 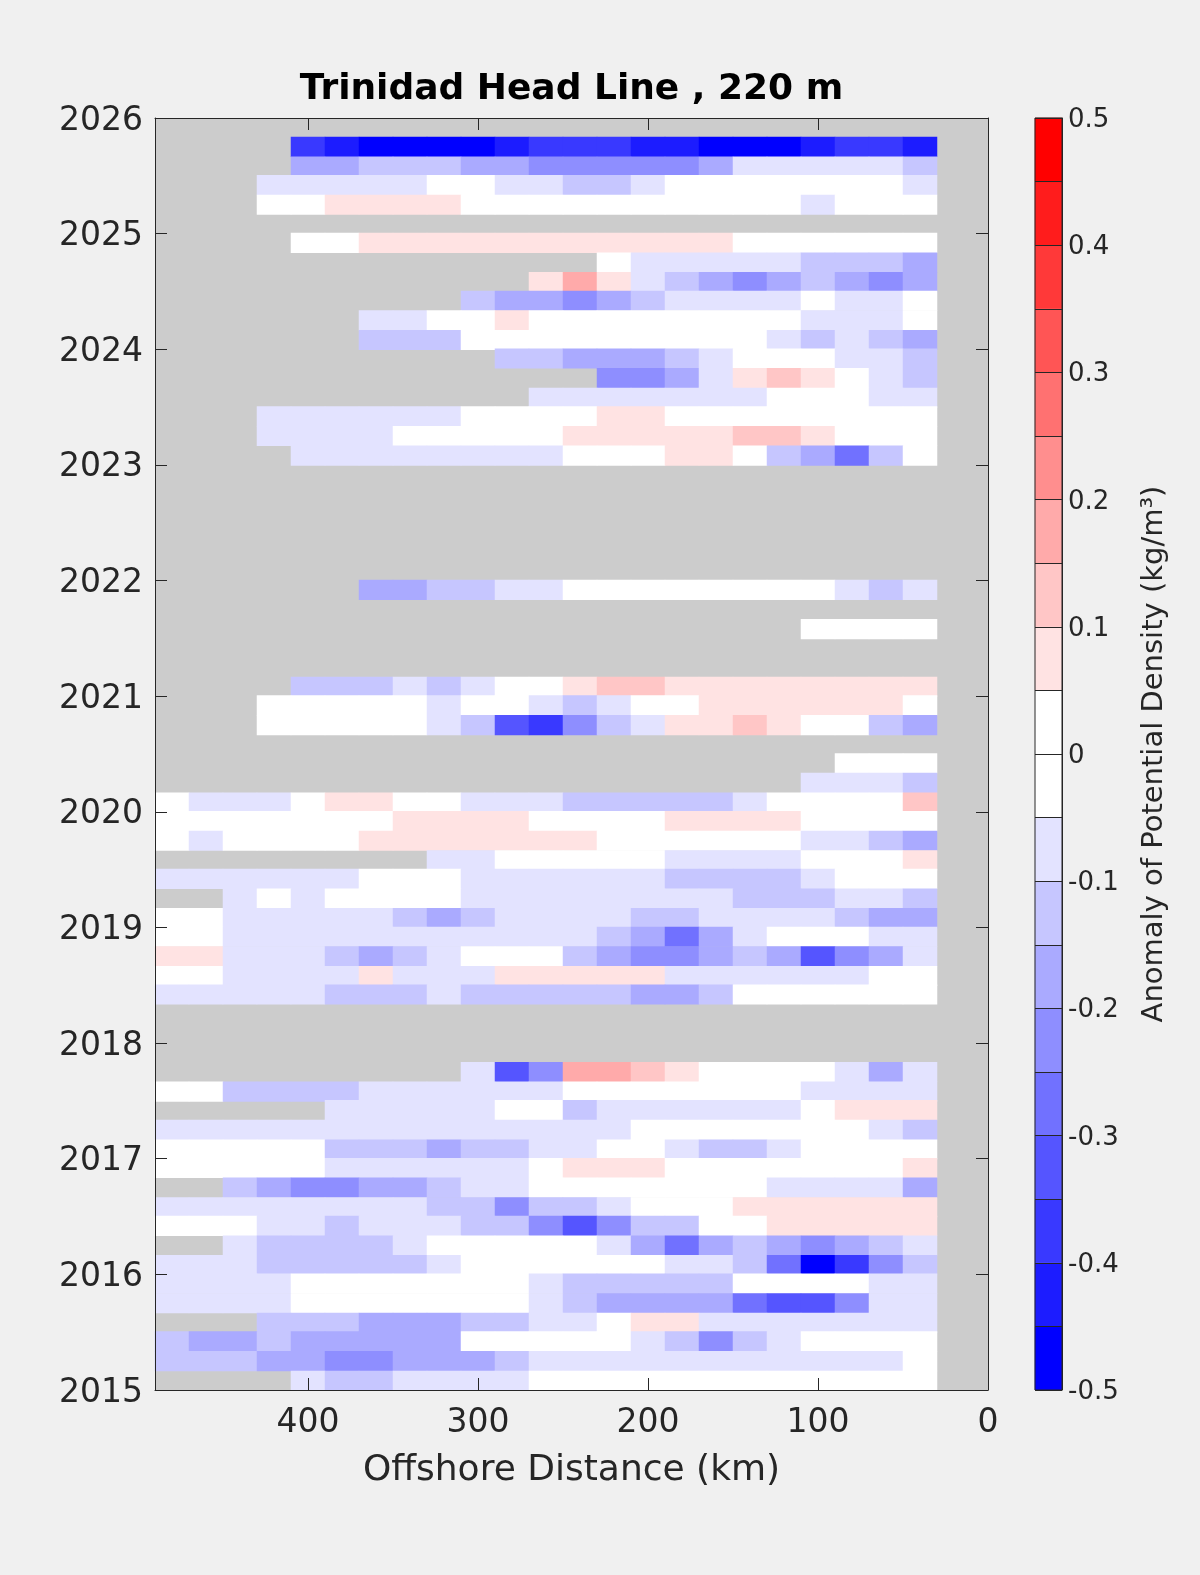 I want to click on chart-title: Trinidad Head Line , 220 m, so click(x=571, y=86).